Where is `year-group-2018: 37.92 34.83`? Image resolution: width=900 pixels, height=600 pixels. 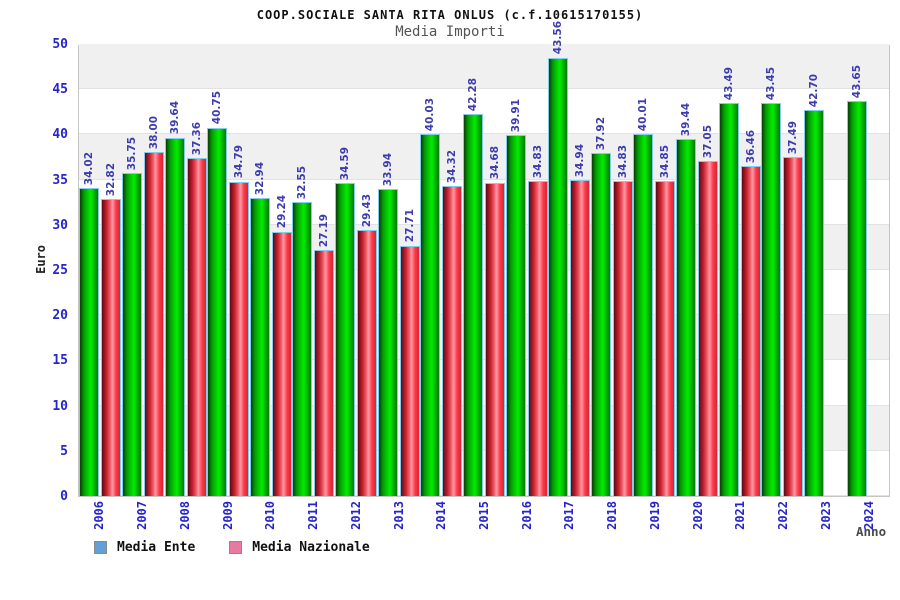
year-group-2018: 37.92 34.83 is located at coordinates (612, 271).